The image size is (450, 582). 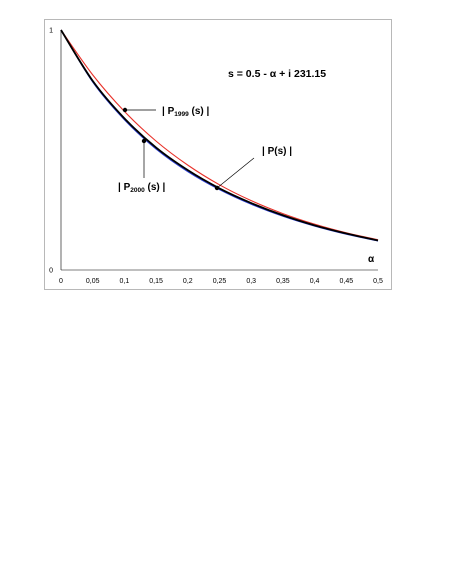 I want to click on annotation-p1999-label: | P1999 (s) |, so click(x=185, y=112).